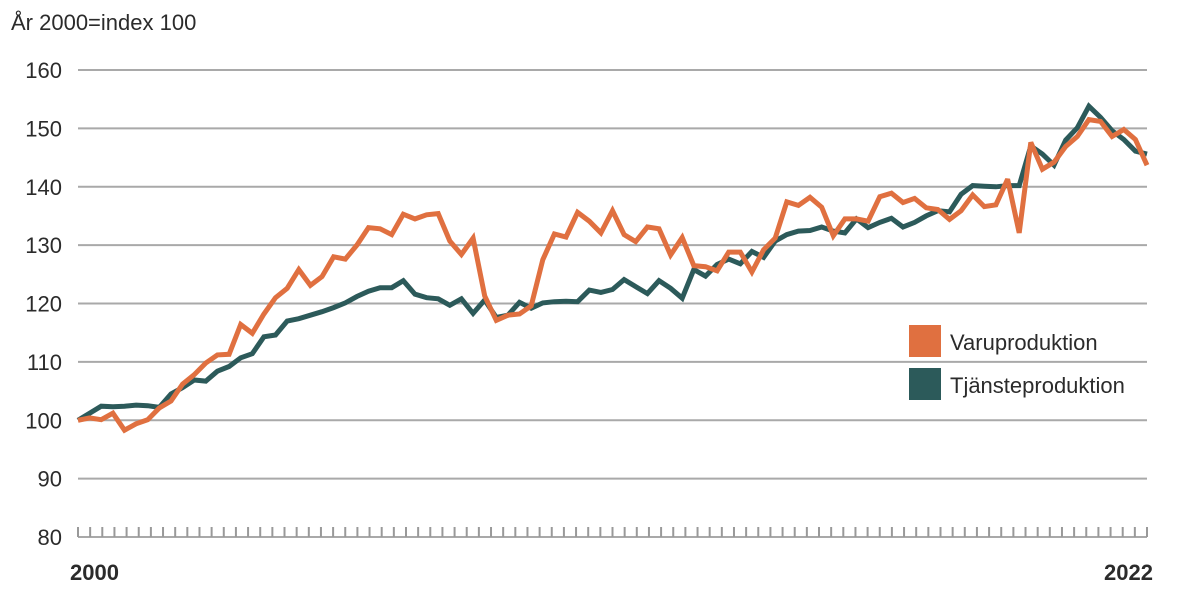 Image resolution: width=1180 pixels, height=592 pixels. What do you see at coordinates (612, 532) in the screenshot?
I see `x-axis-ticks` at bounding box center [612, 532].